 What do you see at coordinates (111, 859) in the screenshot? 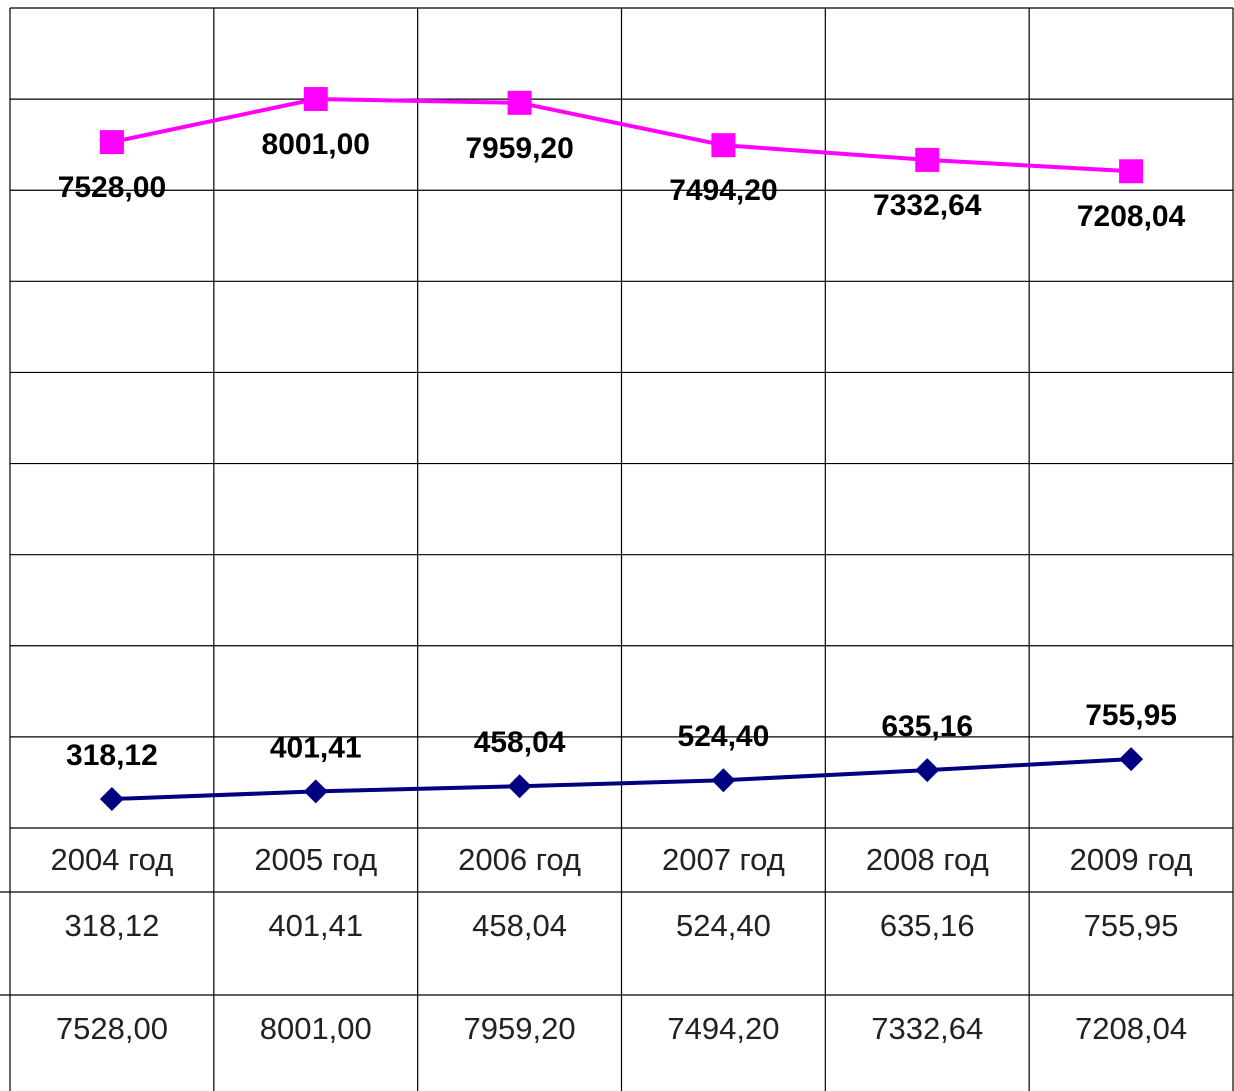
I see `x-tick-label: 2004 год` at bounding box center [111, 859].